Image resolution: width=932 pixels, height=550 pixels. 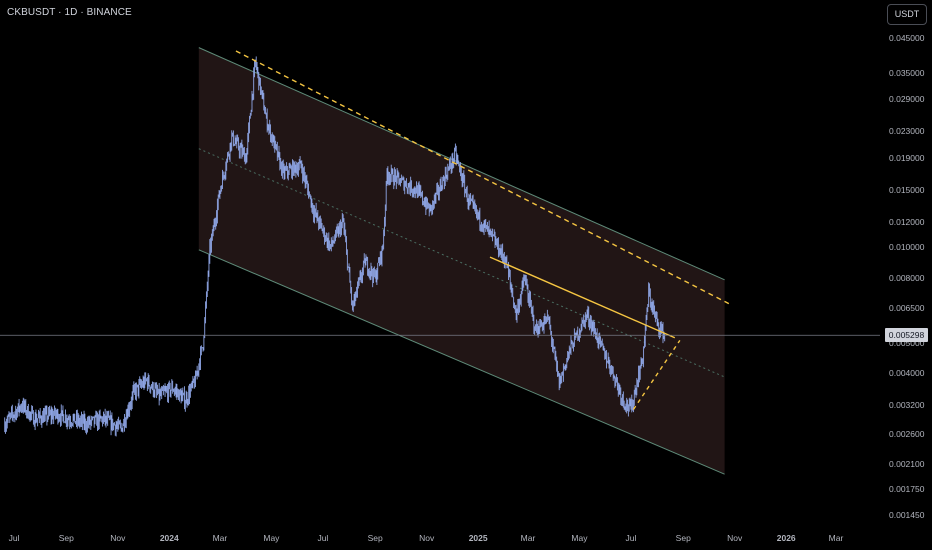 I want to click on y-tick-label: 0.045000, so click(x=907, y=38).